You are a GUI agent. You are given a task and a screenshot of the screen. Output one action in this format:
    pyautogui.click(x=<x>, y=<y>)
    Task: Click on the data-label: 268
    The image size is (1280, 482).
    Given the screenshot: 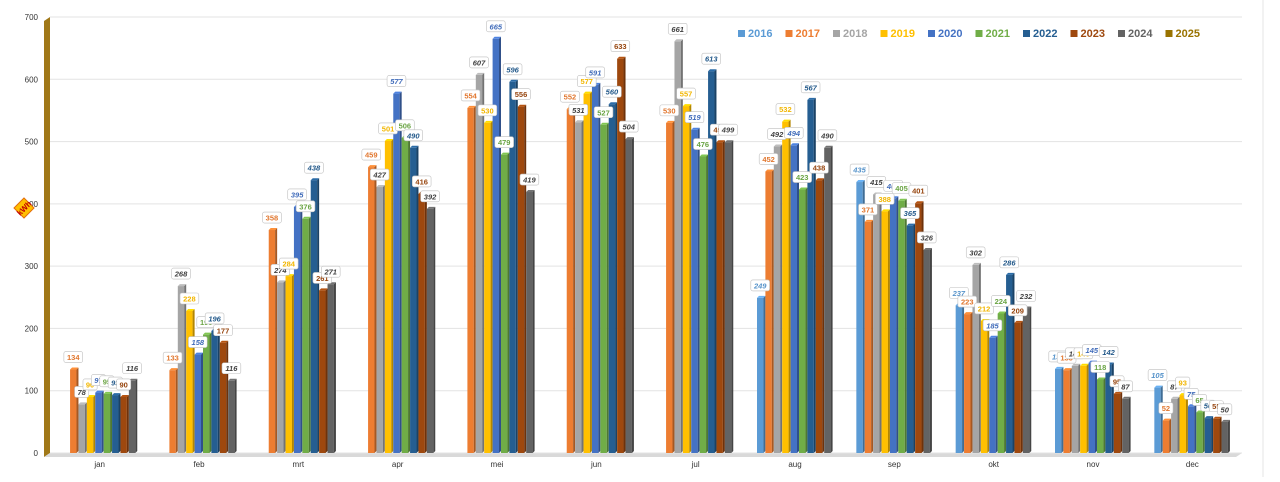 What is the action you would take?
    pyautogui.click(x=181, y=274)
    